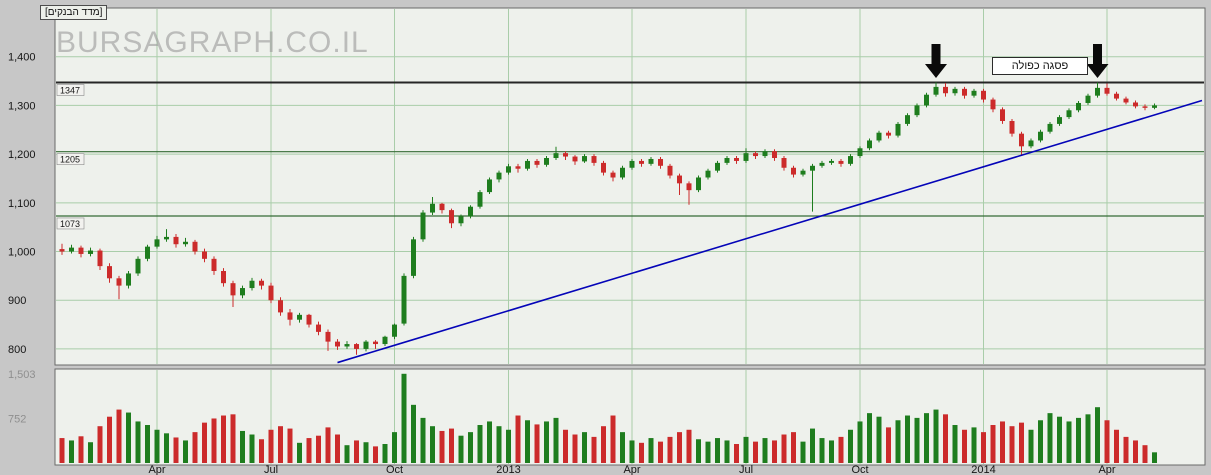 The image size is (1211, 475). Describe the element at coordinates (22, 106) in the screenshot. I see `svg-text: 1,300` at that location.